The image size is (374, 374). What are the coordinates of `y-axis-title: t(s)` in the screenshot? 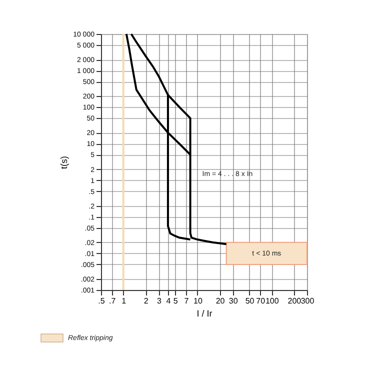 It's located at (64, 162).